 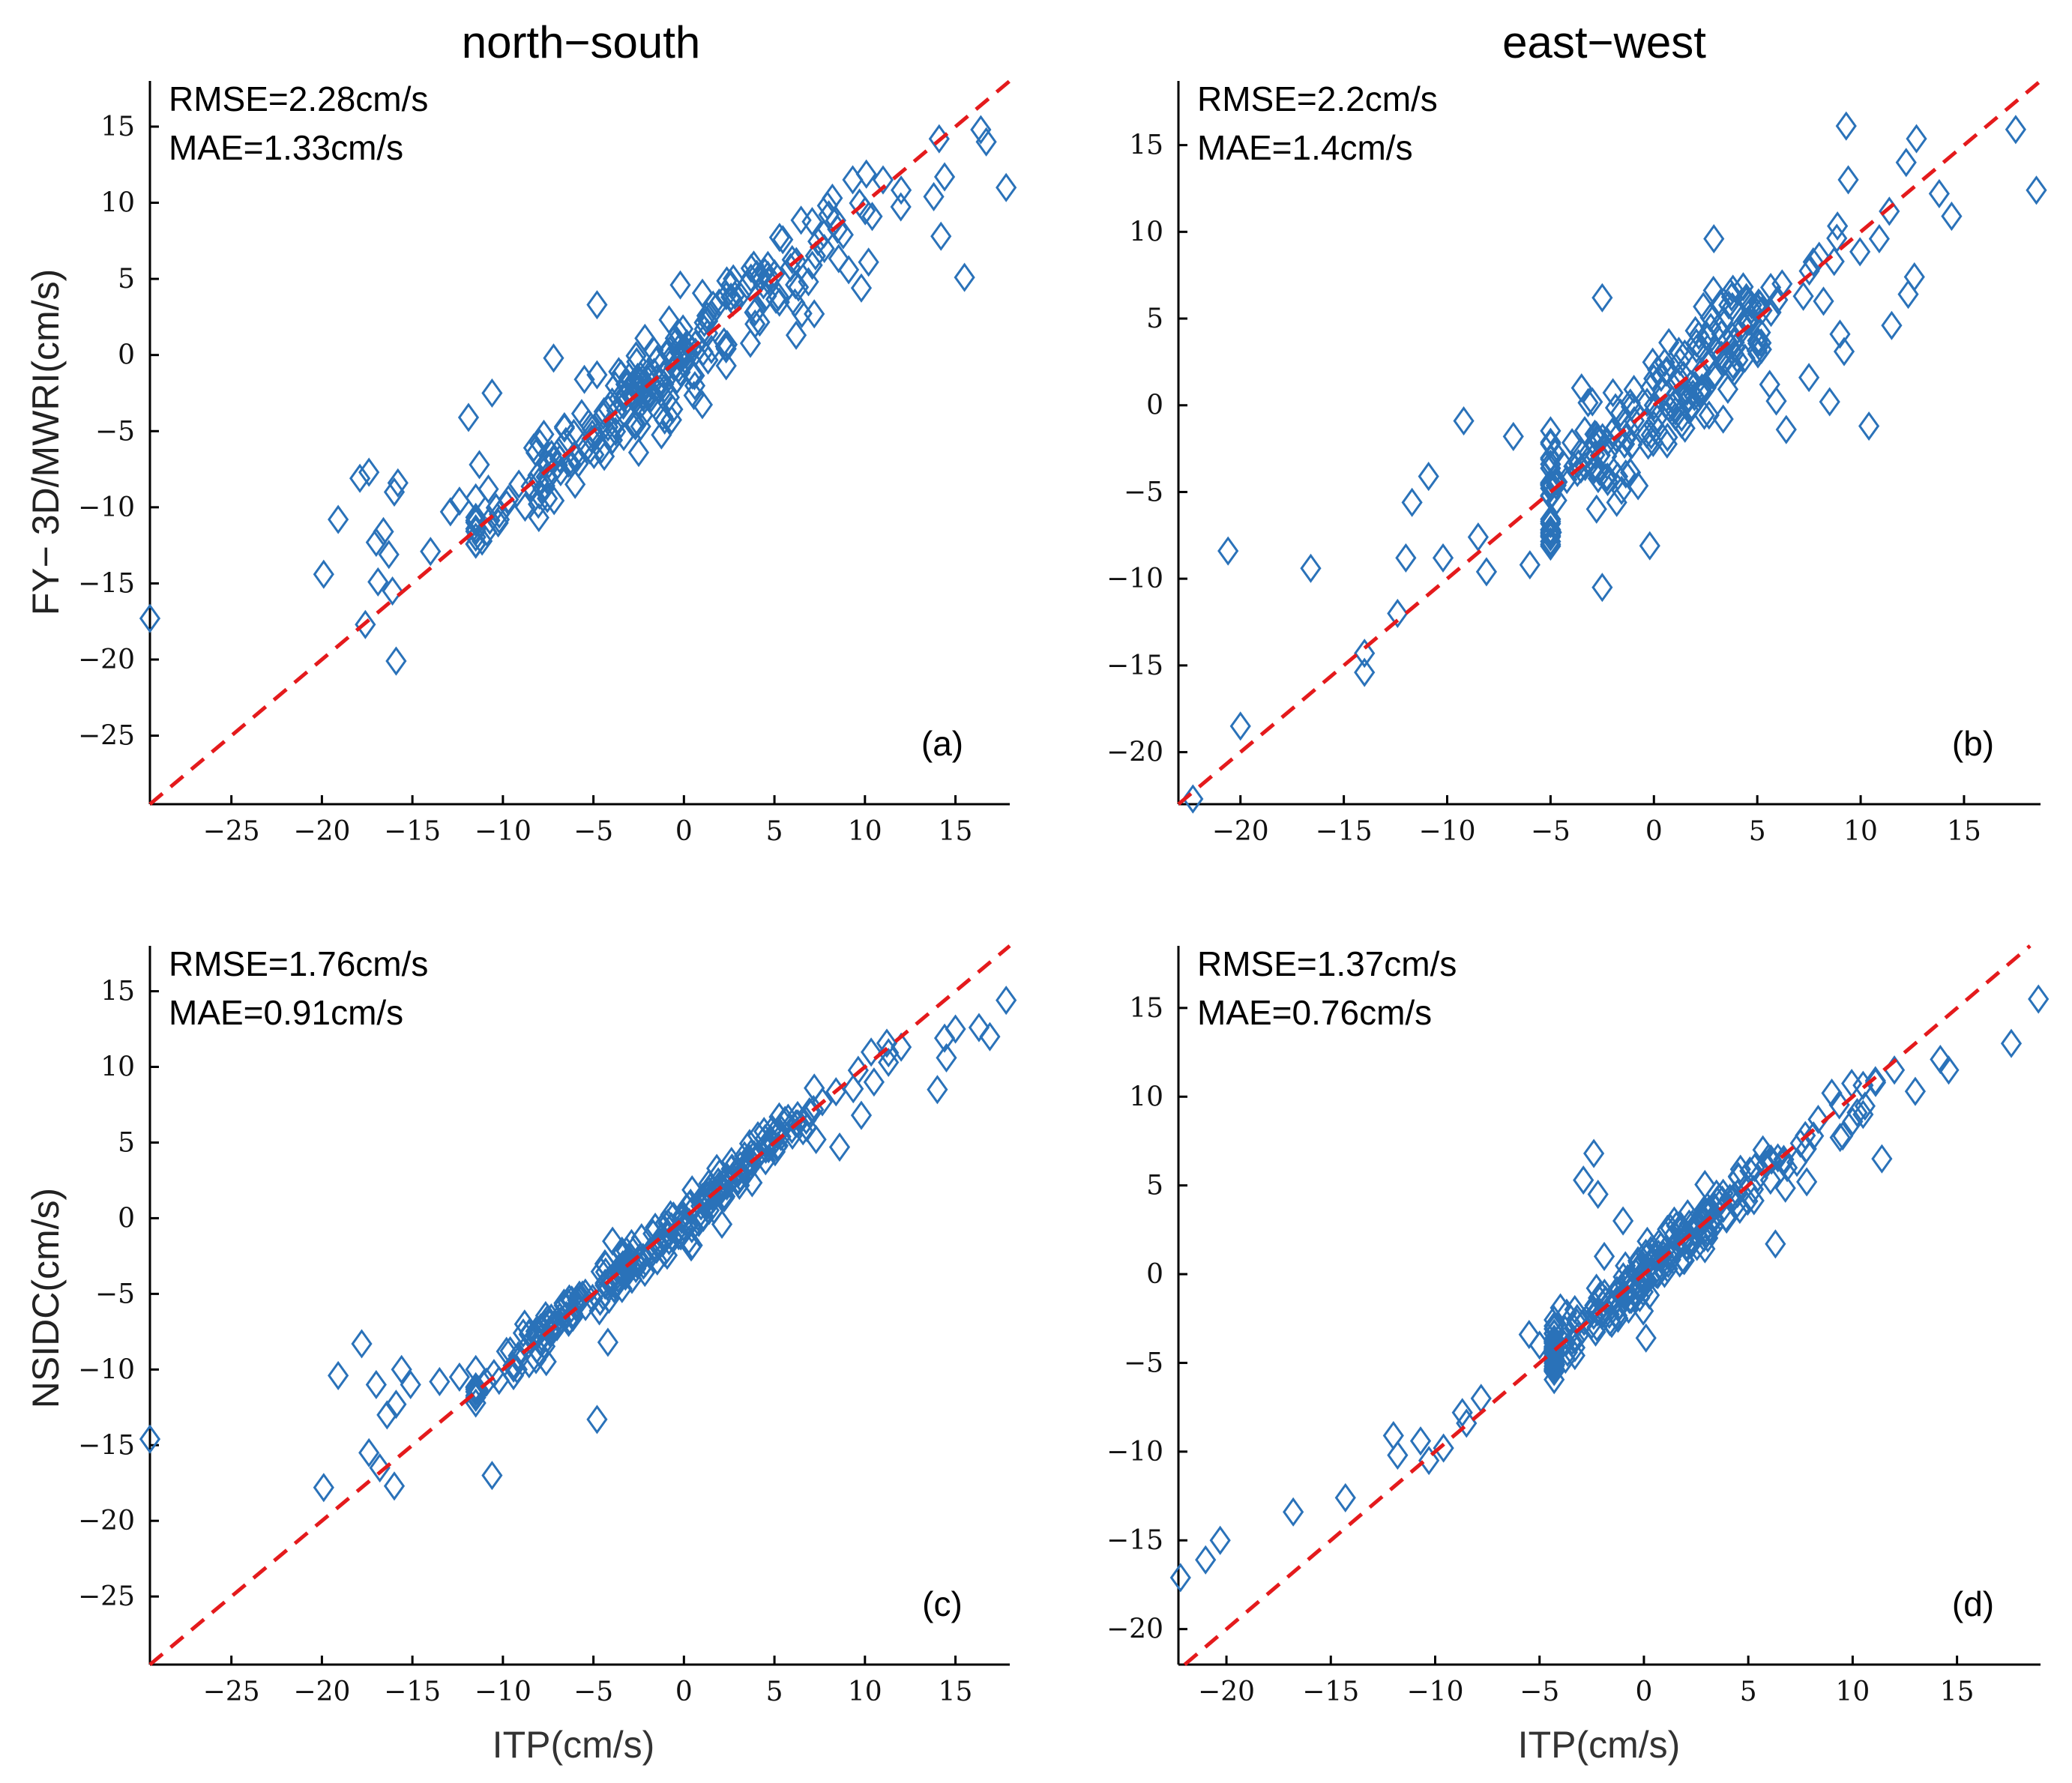 I want to click on panel-label: (c), so click(x=943, y=1604).